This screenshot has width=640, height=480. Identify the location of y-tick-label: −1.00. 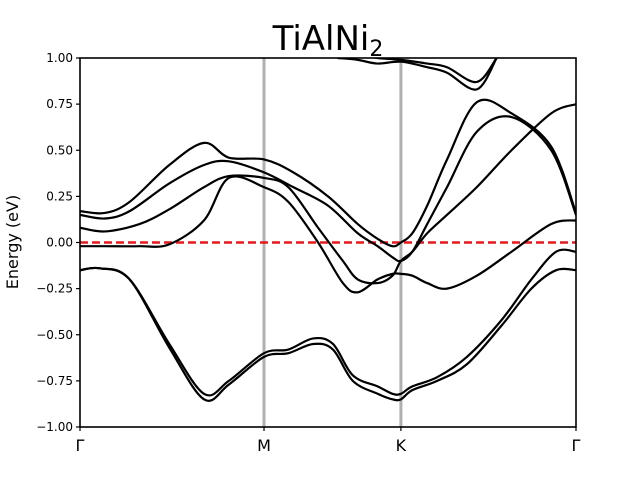
(54, 427).